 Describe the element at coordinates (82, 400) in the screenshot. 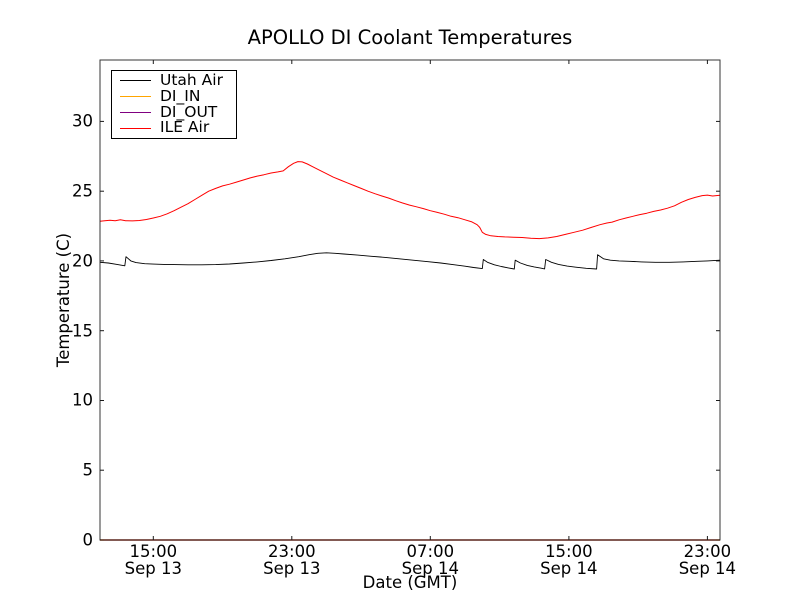

I see `y-tick-label: 10` at that location.